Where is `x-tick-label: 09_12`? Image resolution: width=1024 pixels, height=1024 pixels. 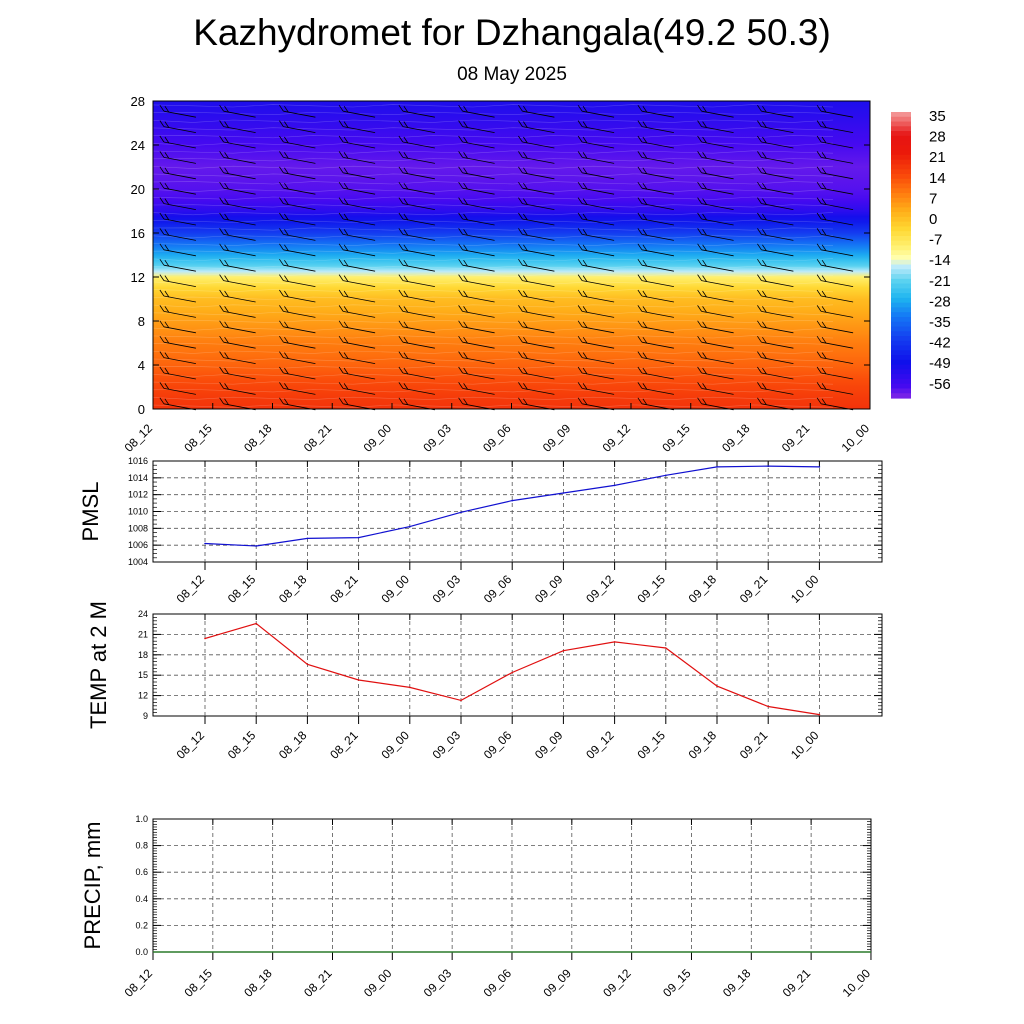
x-tick-label: 09_12 is located at coordinates (600, 745).